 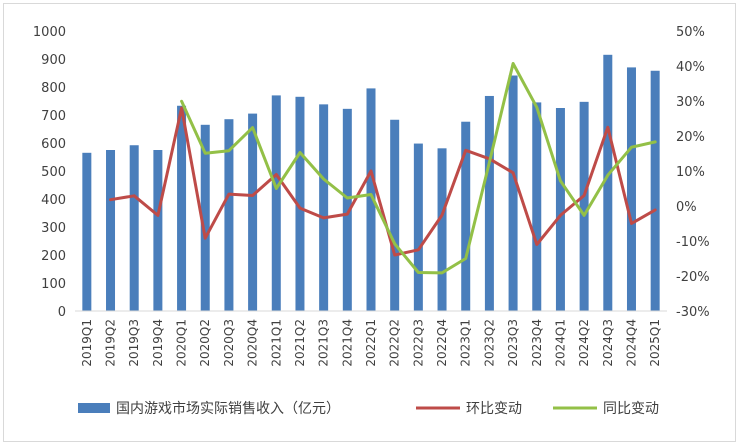 I want to click on y-left-tick-label: 500, so click(x=53, y=172).